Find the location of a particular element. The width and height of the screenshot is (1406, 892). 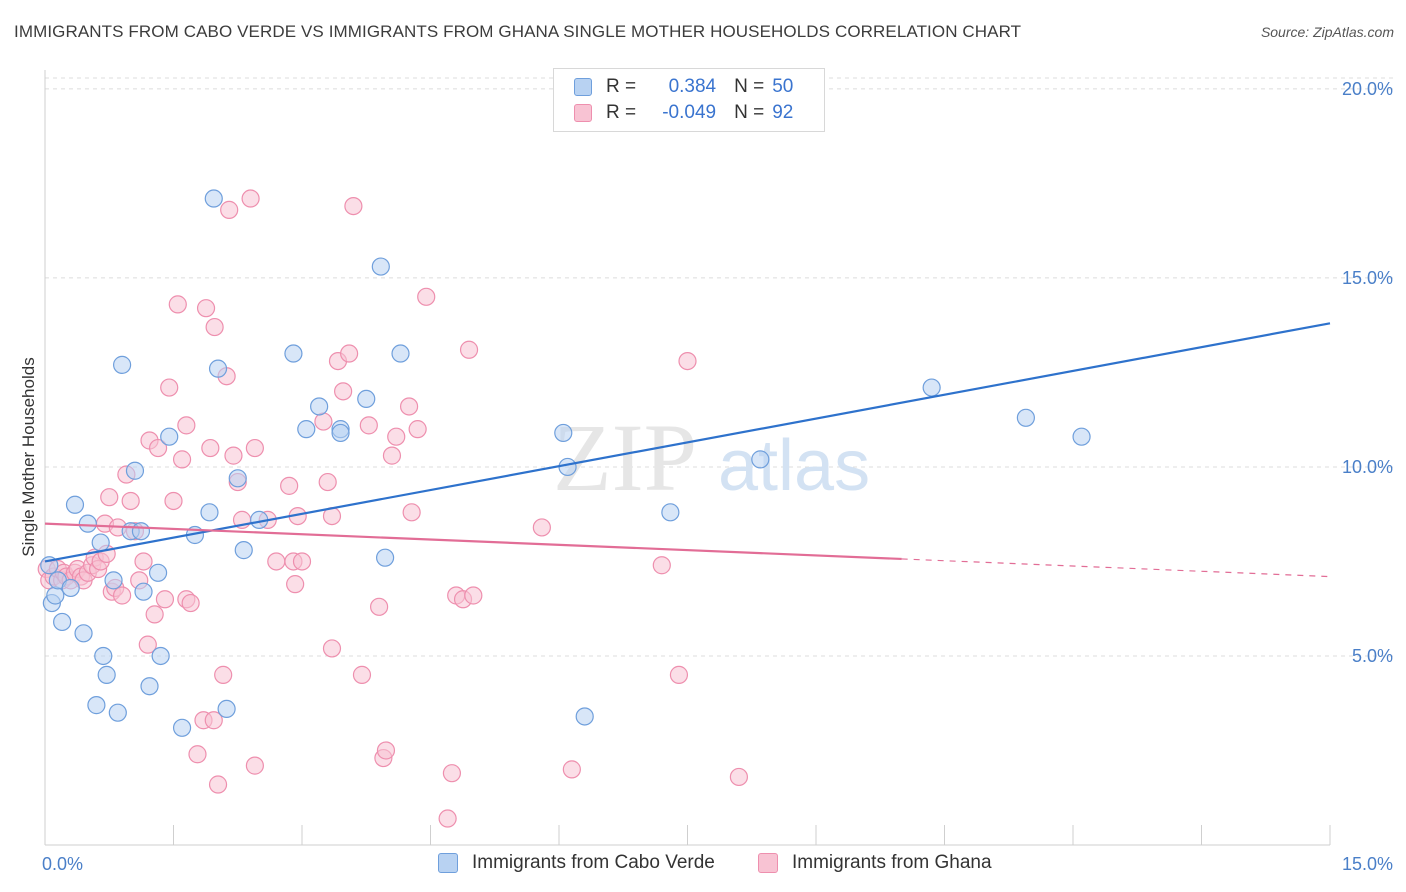

x-tick-label: 0.0% is located at coordinates (62, 864).